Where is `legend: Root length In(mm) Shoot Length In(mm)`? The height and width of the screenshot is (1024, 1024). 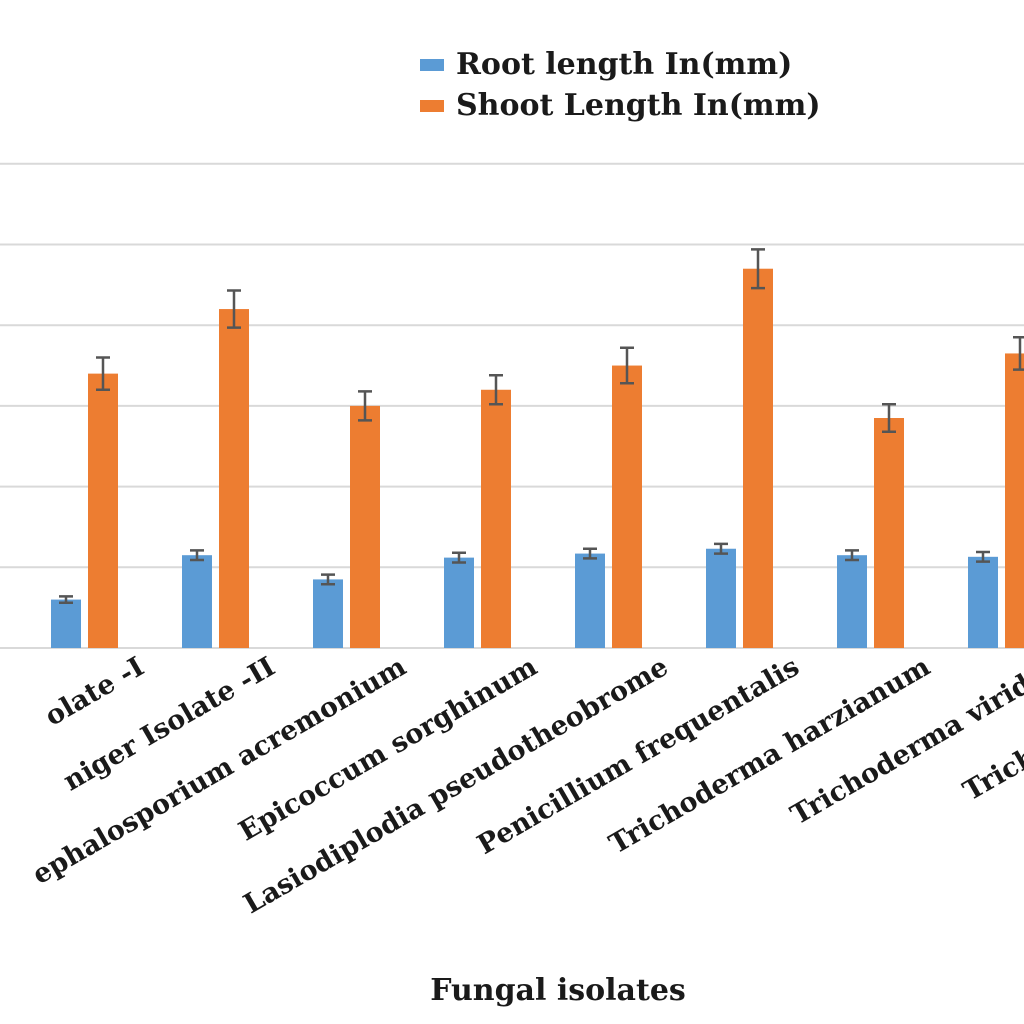
legend: Root length In(mm) Shoot Length In(mm) is located at coordinates (620, 85).